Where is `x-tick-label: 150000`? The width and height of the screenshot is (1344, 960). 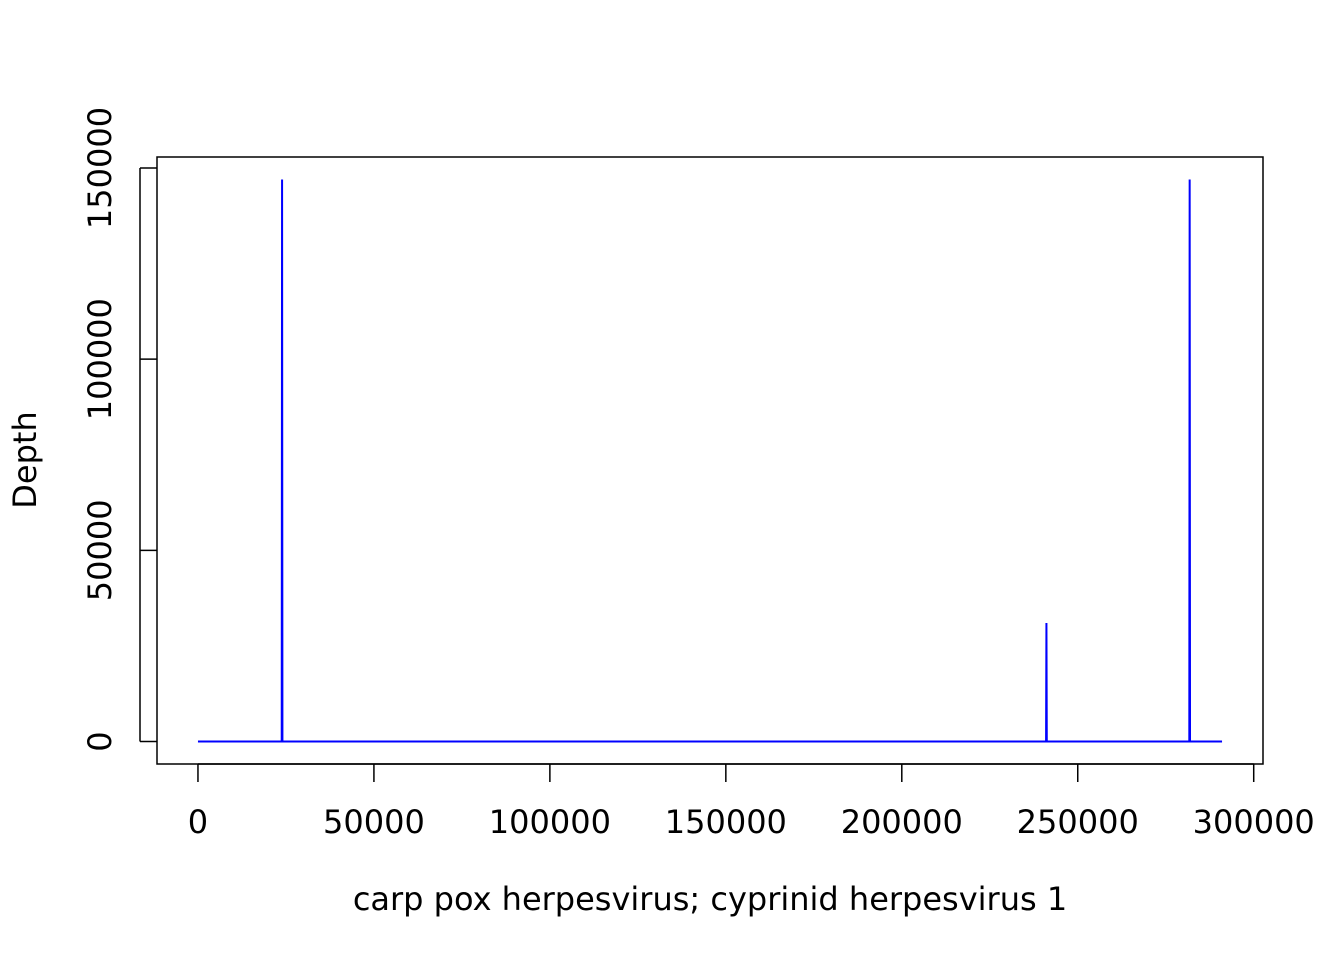
x-tick-label: 150000 is located at coordinates (726, 822).